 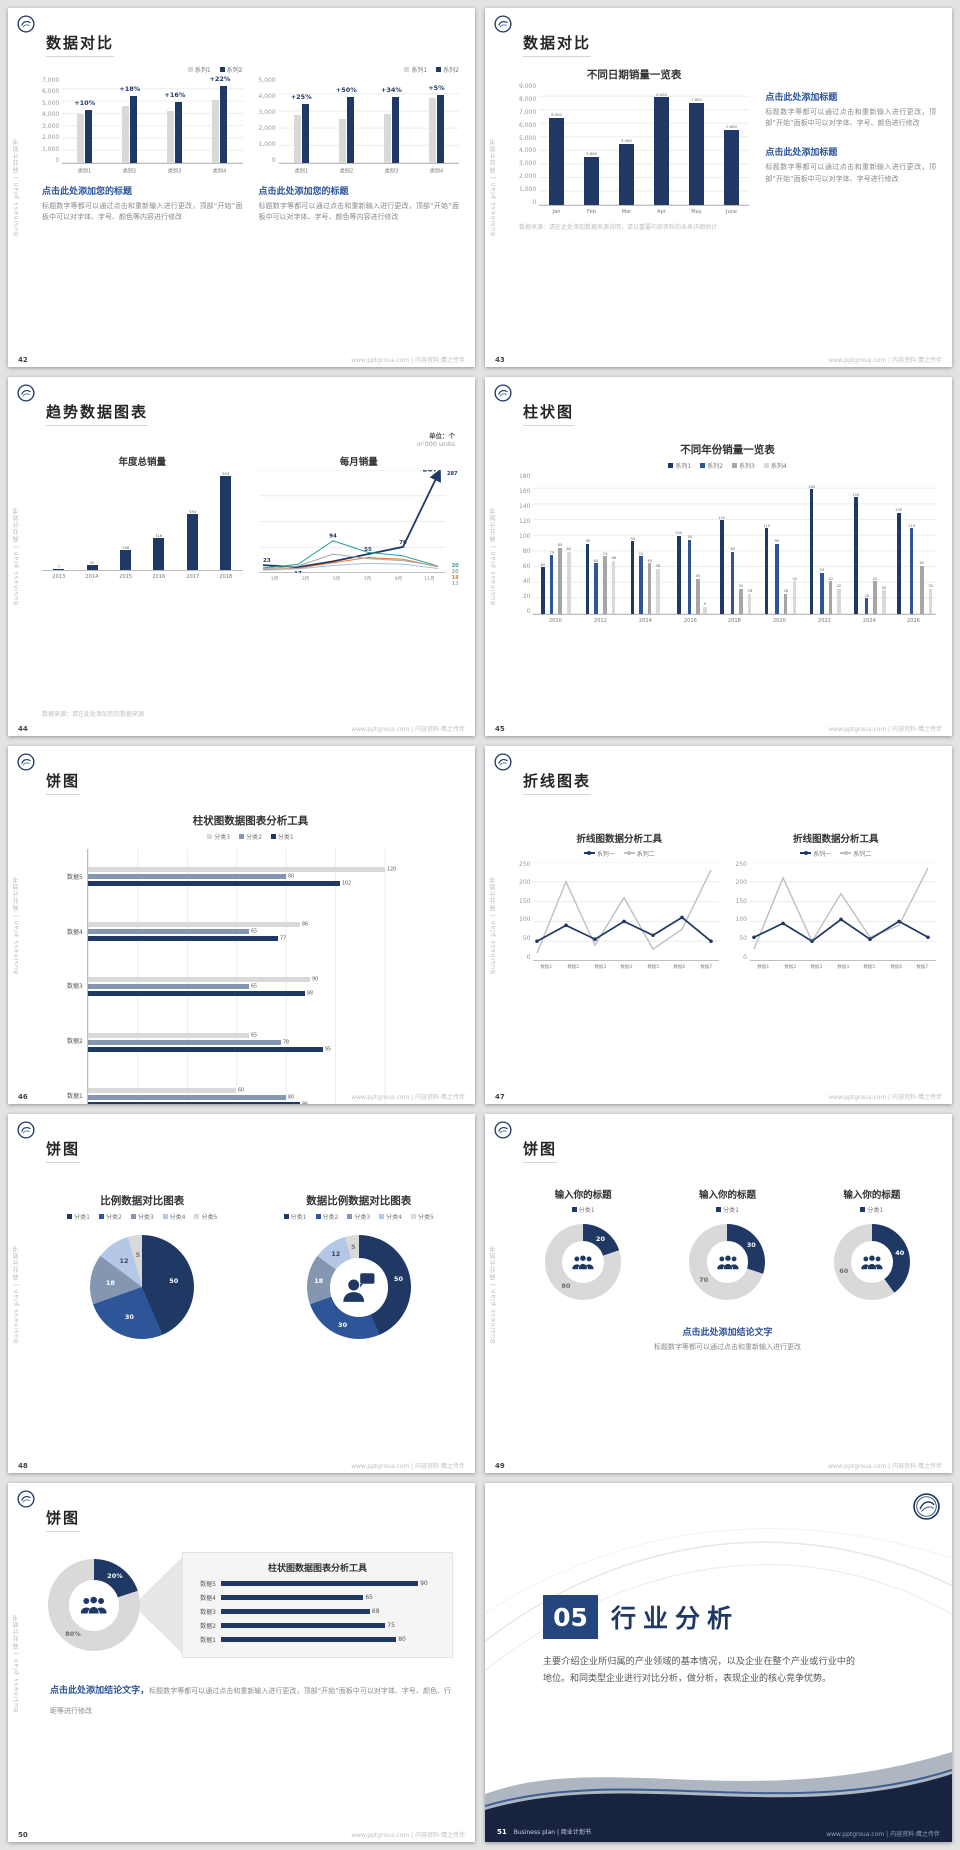 I want to click on text: 76, so click(x=403, y=543).